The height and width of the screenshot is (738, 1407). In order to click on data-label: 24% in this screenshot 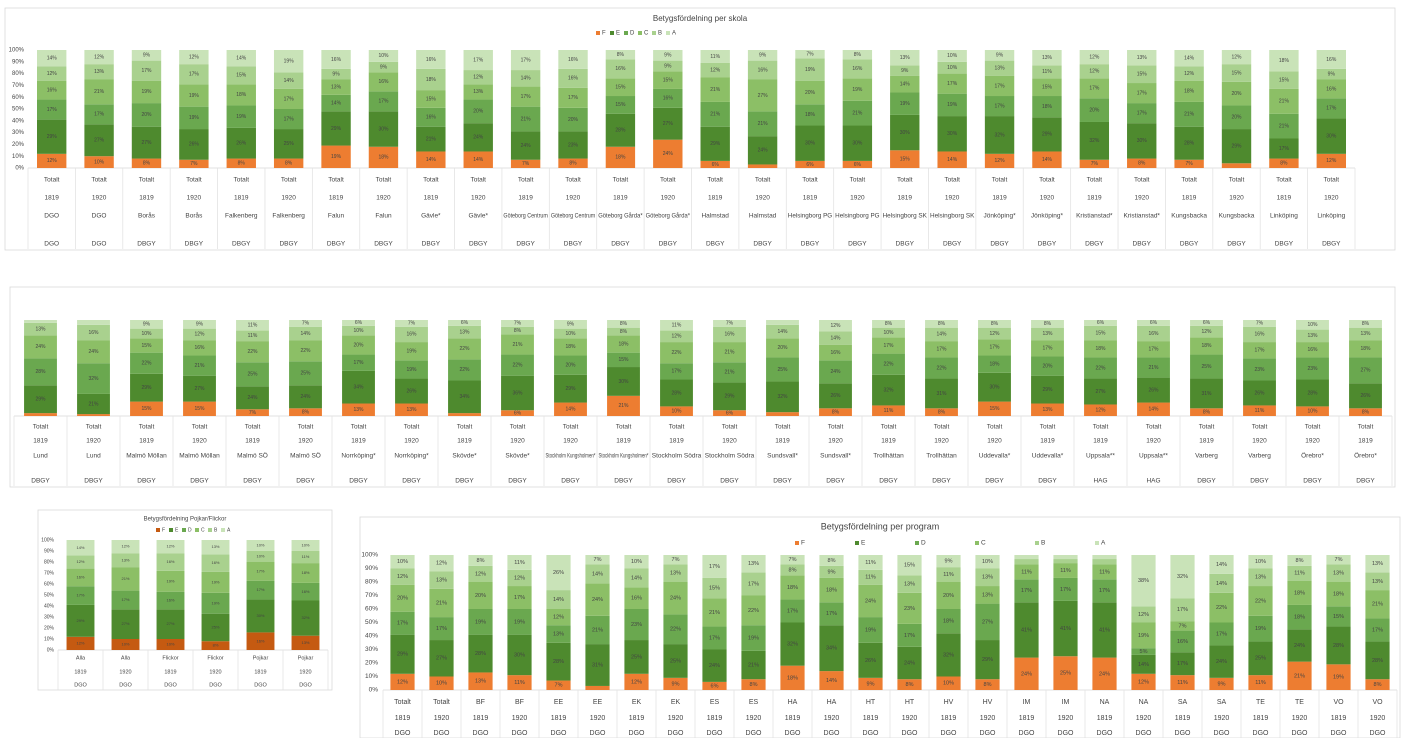, I will do `click(1221, 662)`.